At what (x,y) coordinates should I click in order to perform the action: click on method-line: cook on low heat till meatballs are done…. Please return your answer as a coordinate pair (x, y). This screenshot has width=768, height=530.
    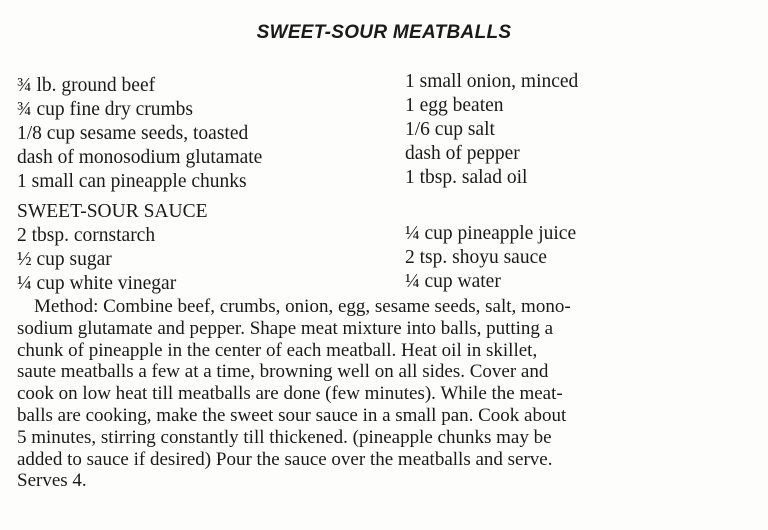
    Looking at the image, I should click on (290, 394).